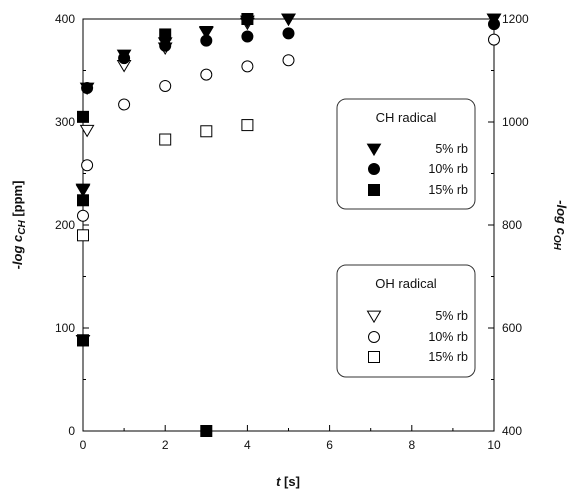 This screenshot has width=574, height=493. I want to click on y-left-tick-label: 200, so click(65, 225).